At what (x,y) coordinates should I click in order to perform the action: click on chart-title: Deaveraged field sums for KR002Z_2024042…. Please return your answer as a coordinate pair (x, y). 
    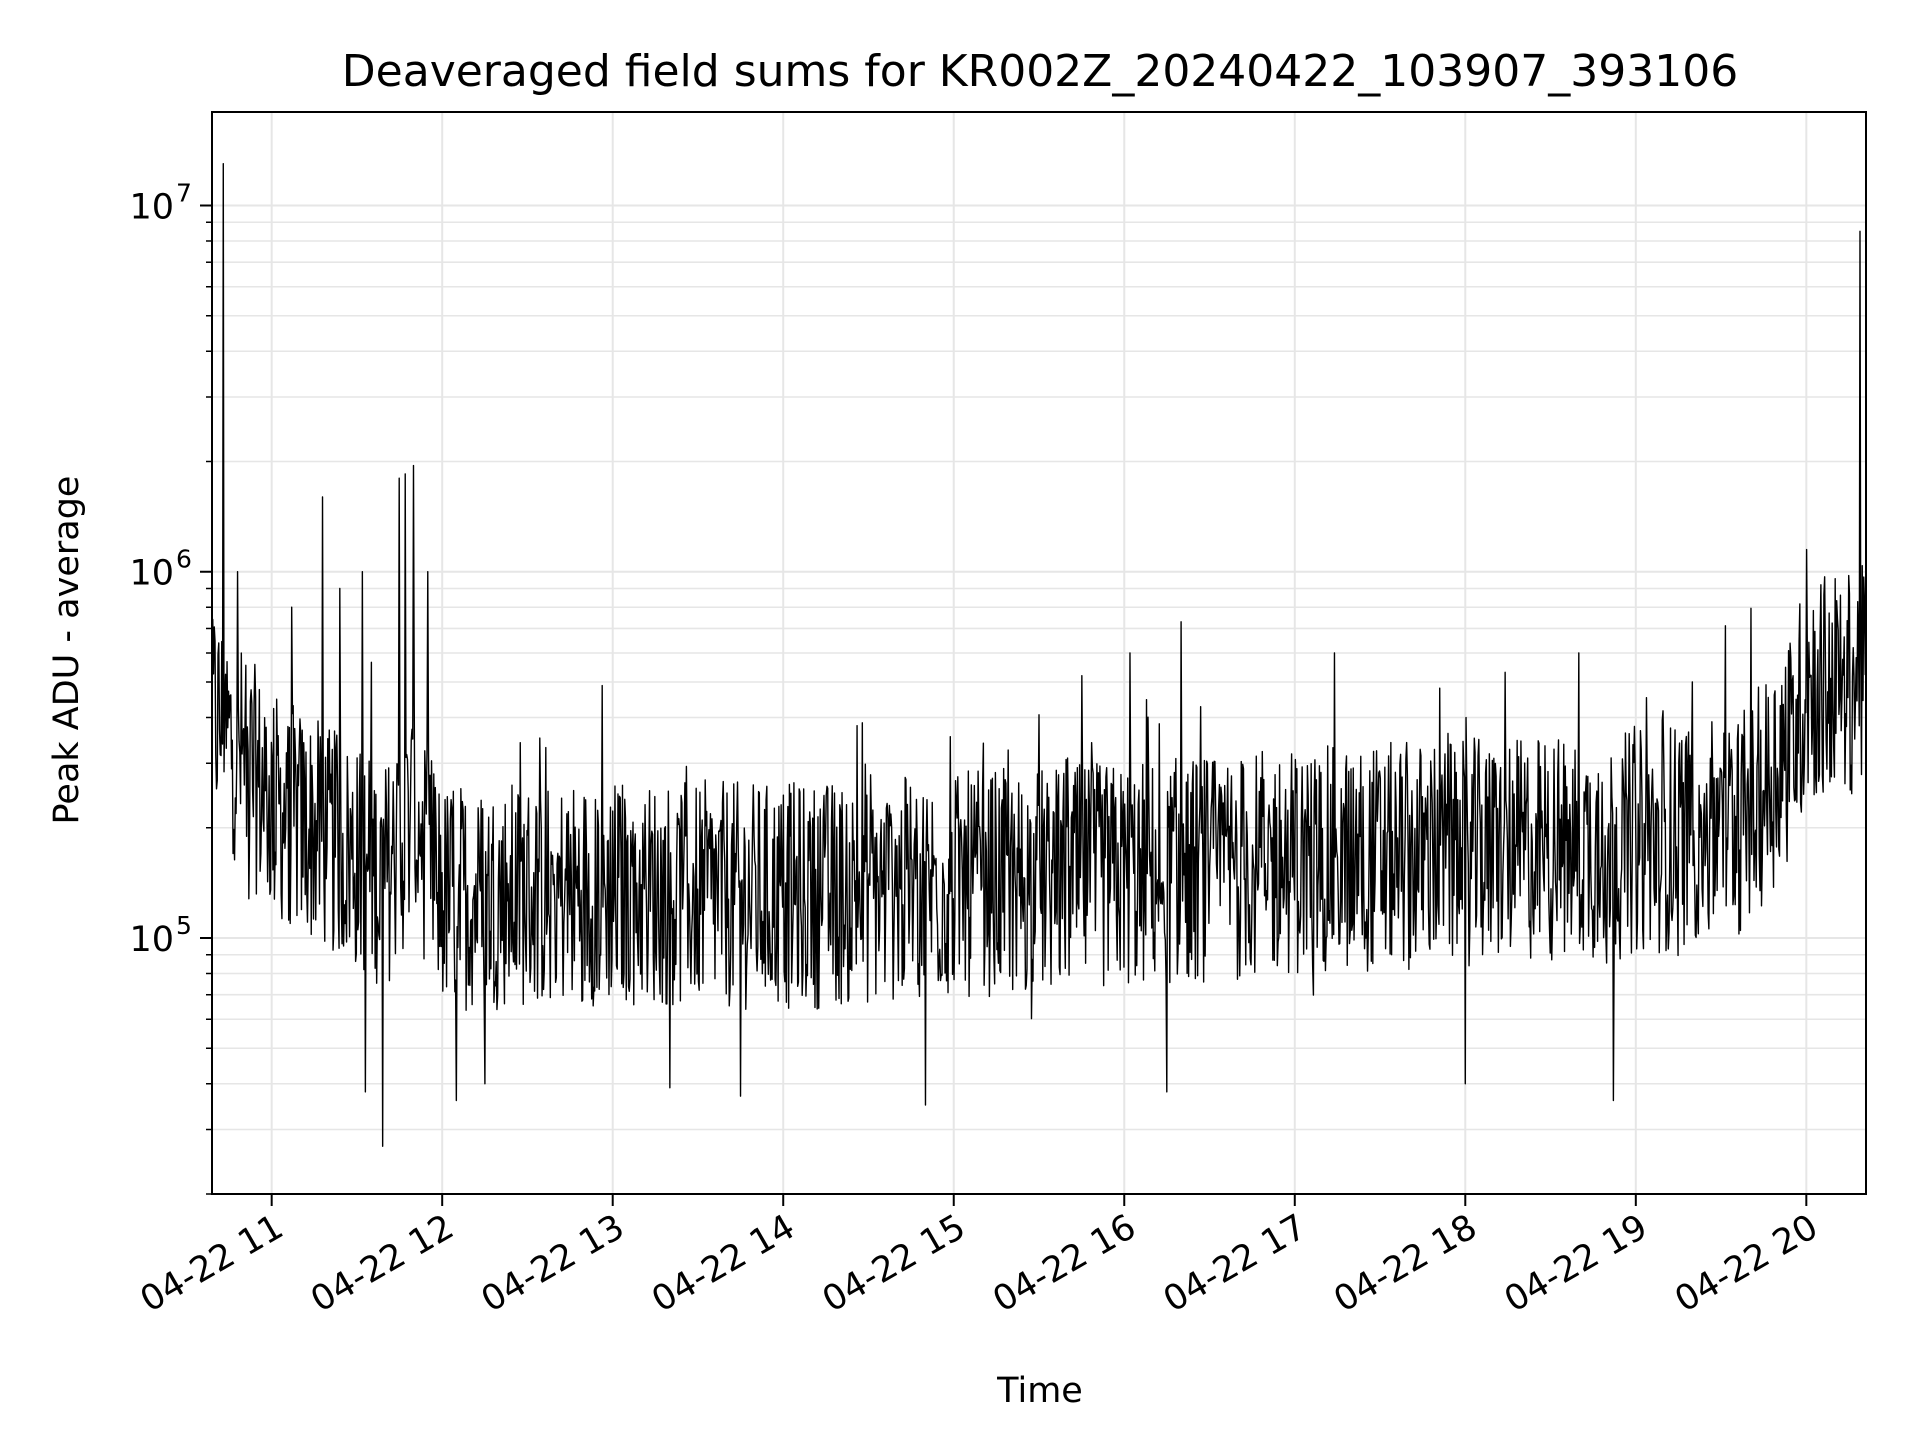
    Looking at the image, I should click on (1040, 71).